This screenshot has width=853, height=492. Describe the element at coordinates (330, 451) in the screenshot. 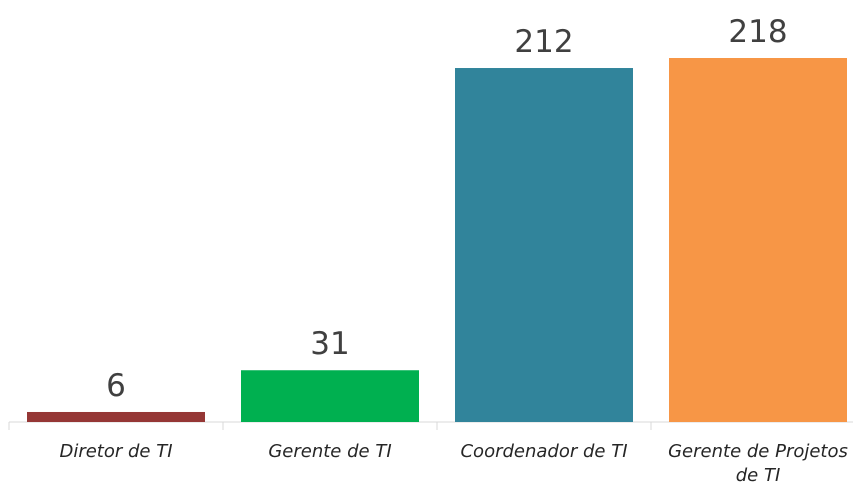

I see `x-tick-label: Gerente de TI` at that location.